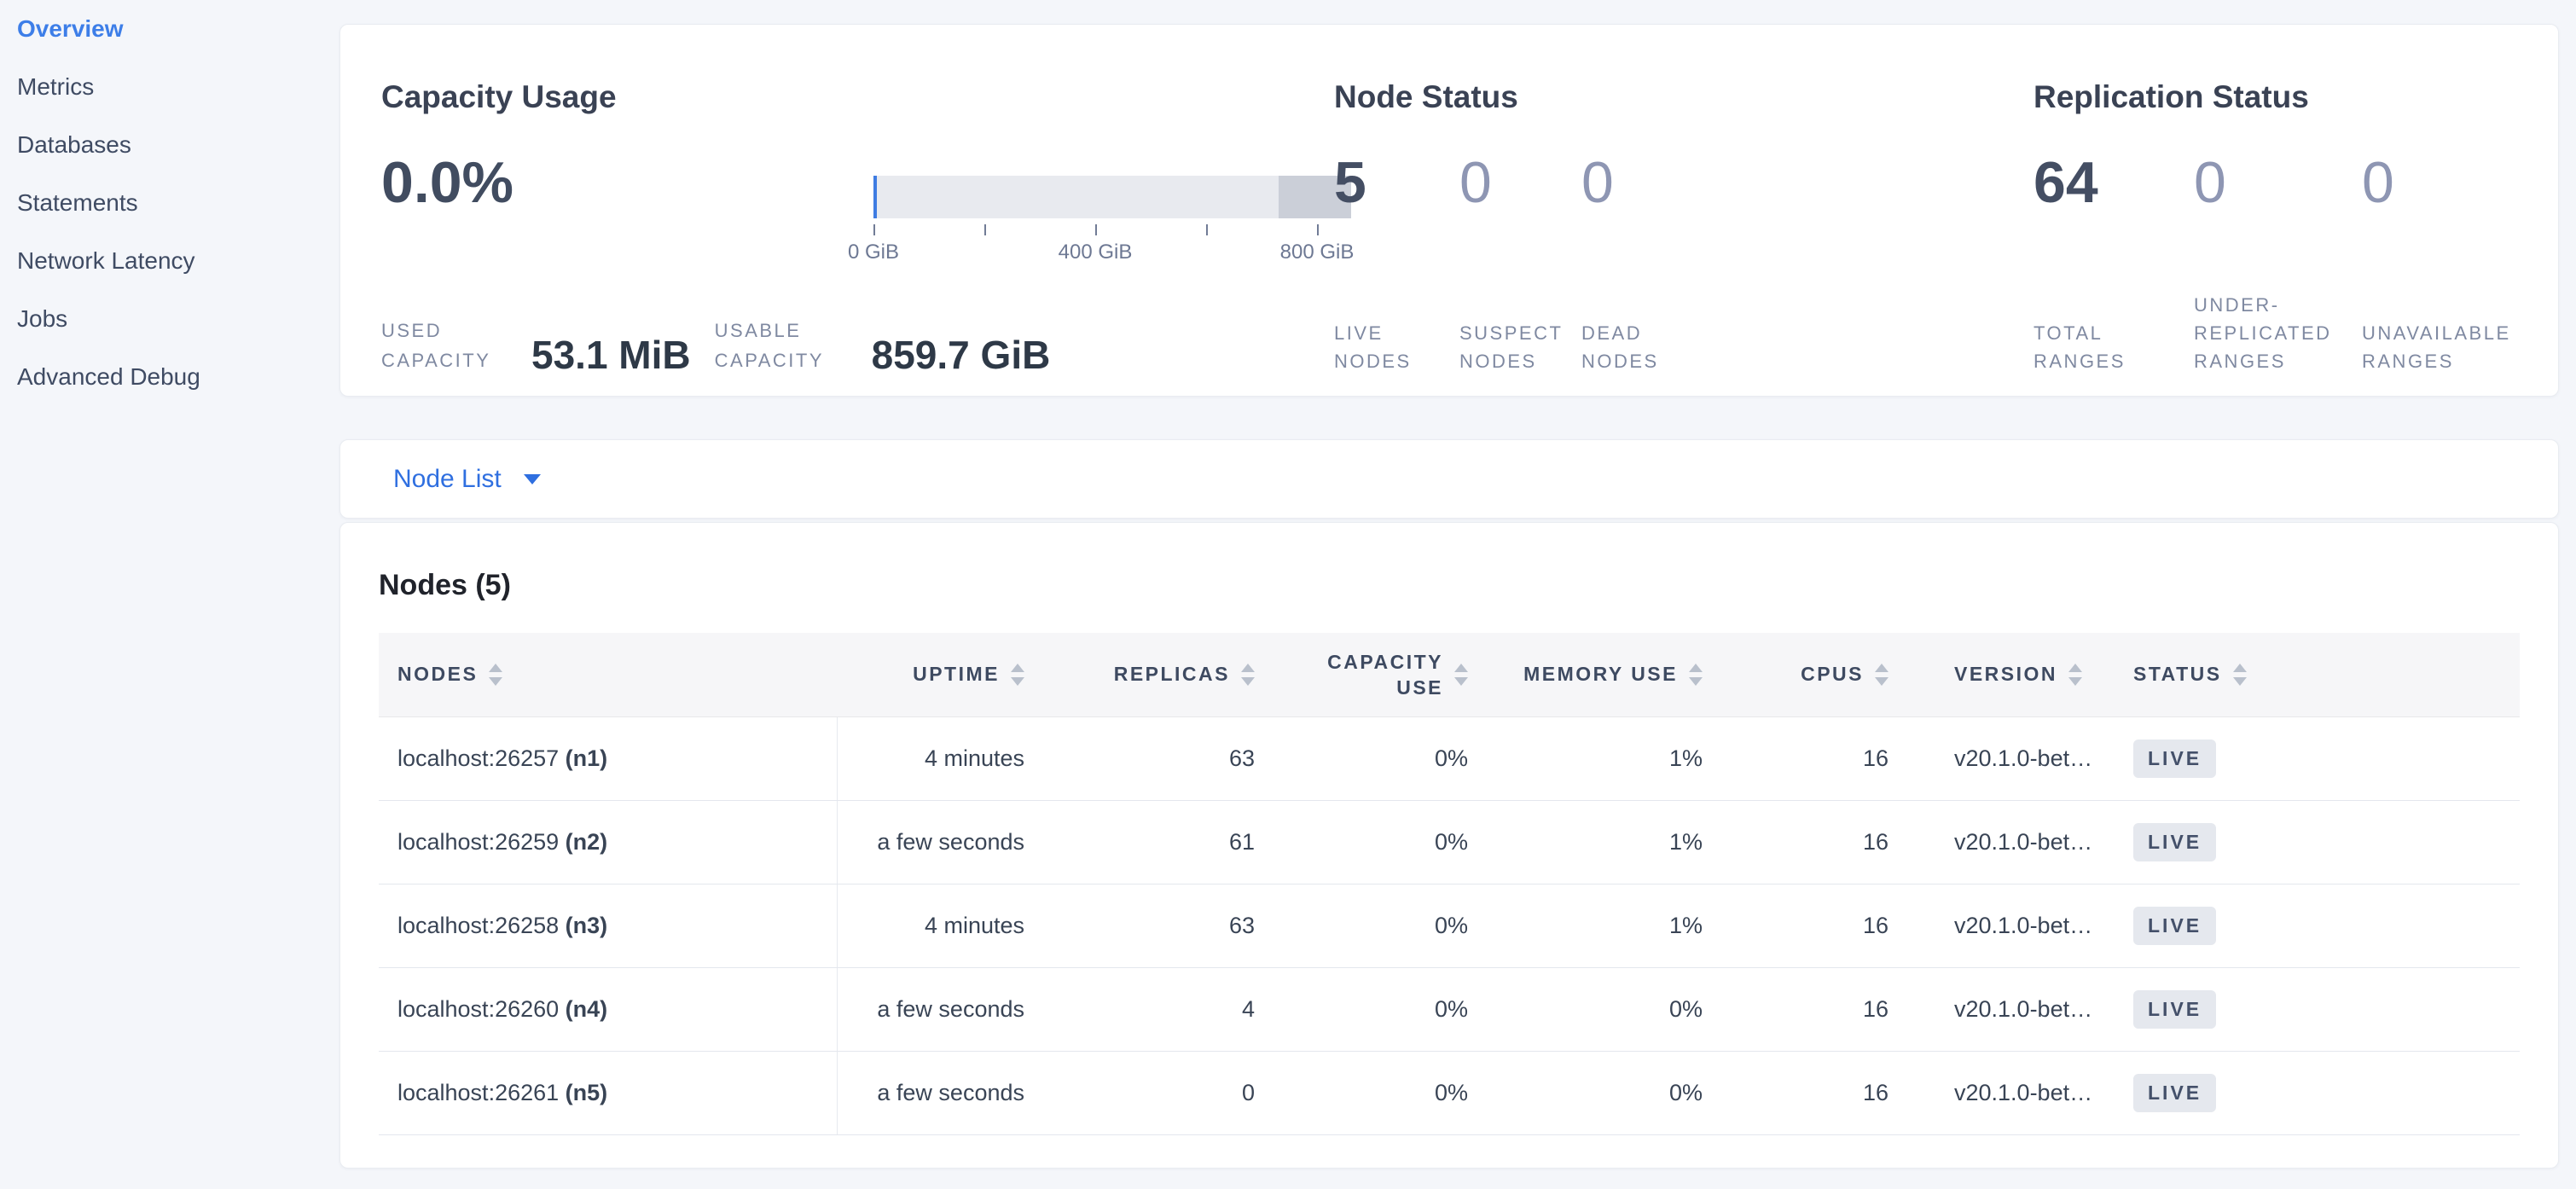  I want to click on node-id: (n5), so click(586, 1092).